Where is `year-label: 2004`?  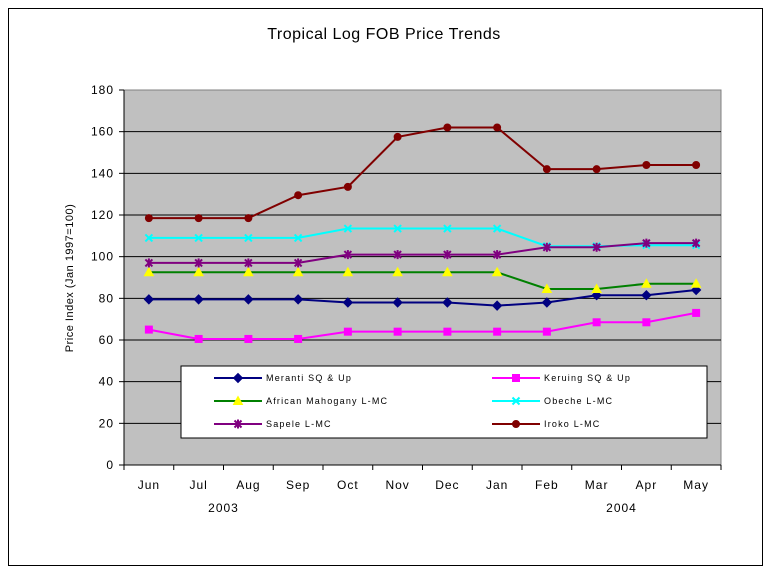 year-label: 2004 is located at coordinates (621, 508).